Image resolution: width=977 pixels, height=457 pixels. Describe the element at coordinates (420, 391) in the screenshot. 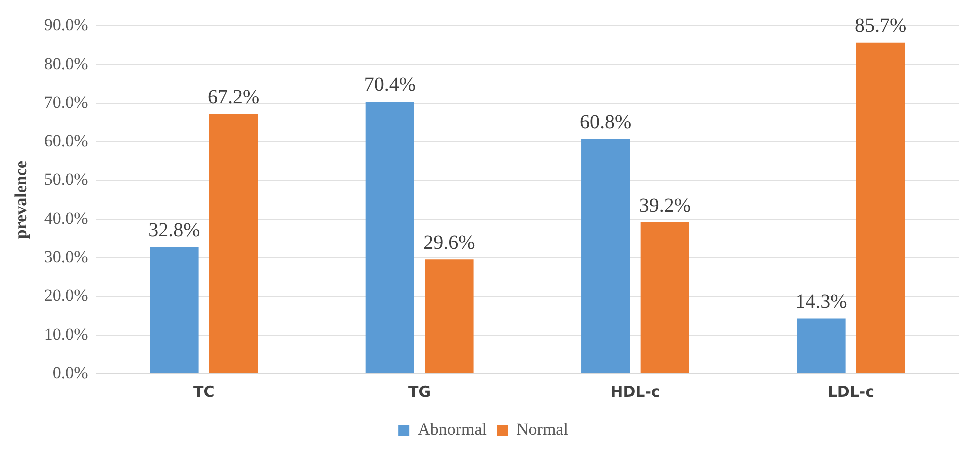

I see `x-tick-label: TG` at that location.